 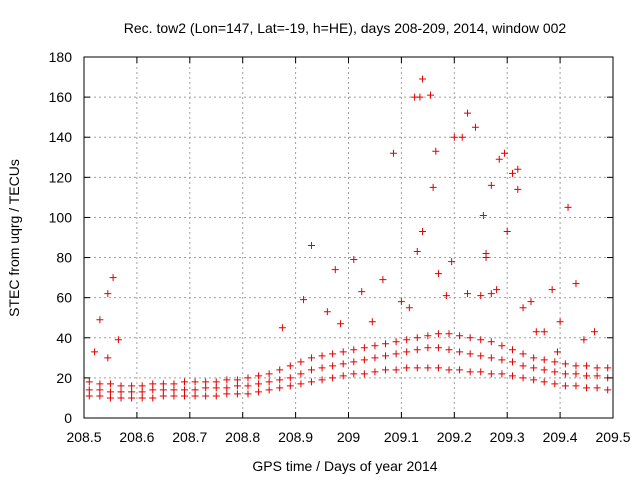 I want to click on x-tick-label: 208.8, so click(x=242, y=437).